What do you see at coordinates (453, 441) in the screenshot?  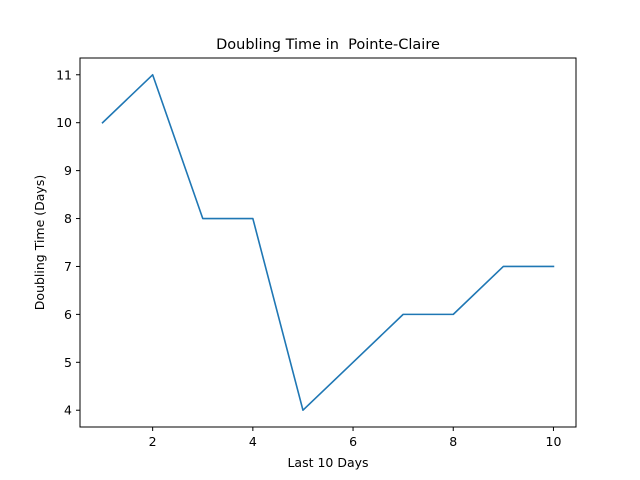 I see `x-tick-label: 8` at bounding box center [453, 441].